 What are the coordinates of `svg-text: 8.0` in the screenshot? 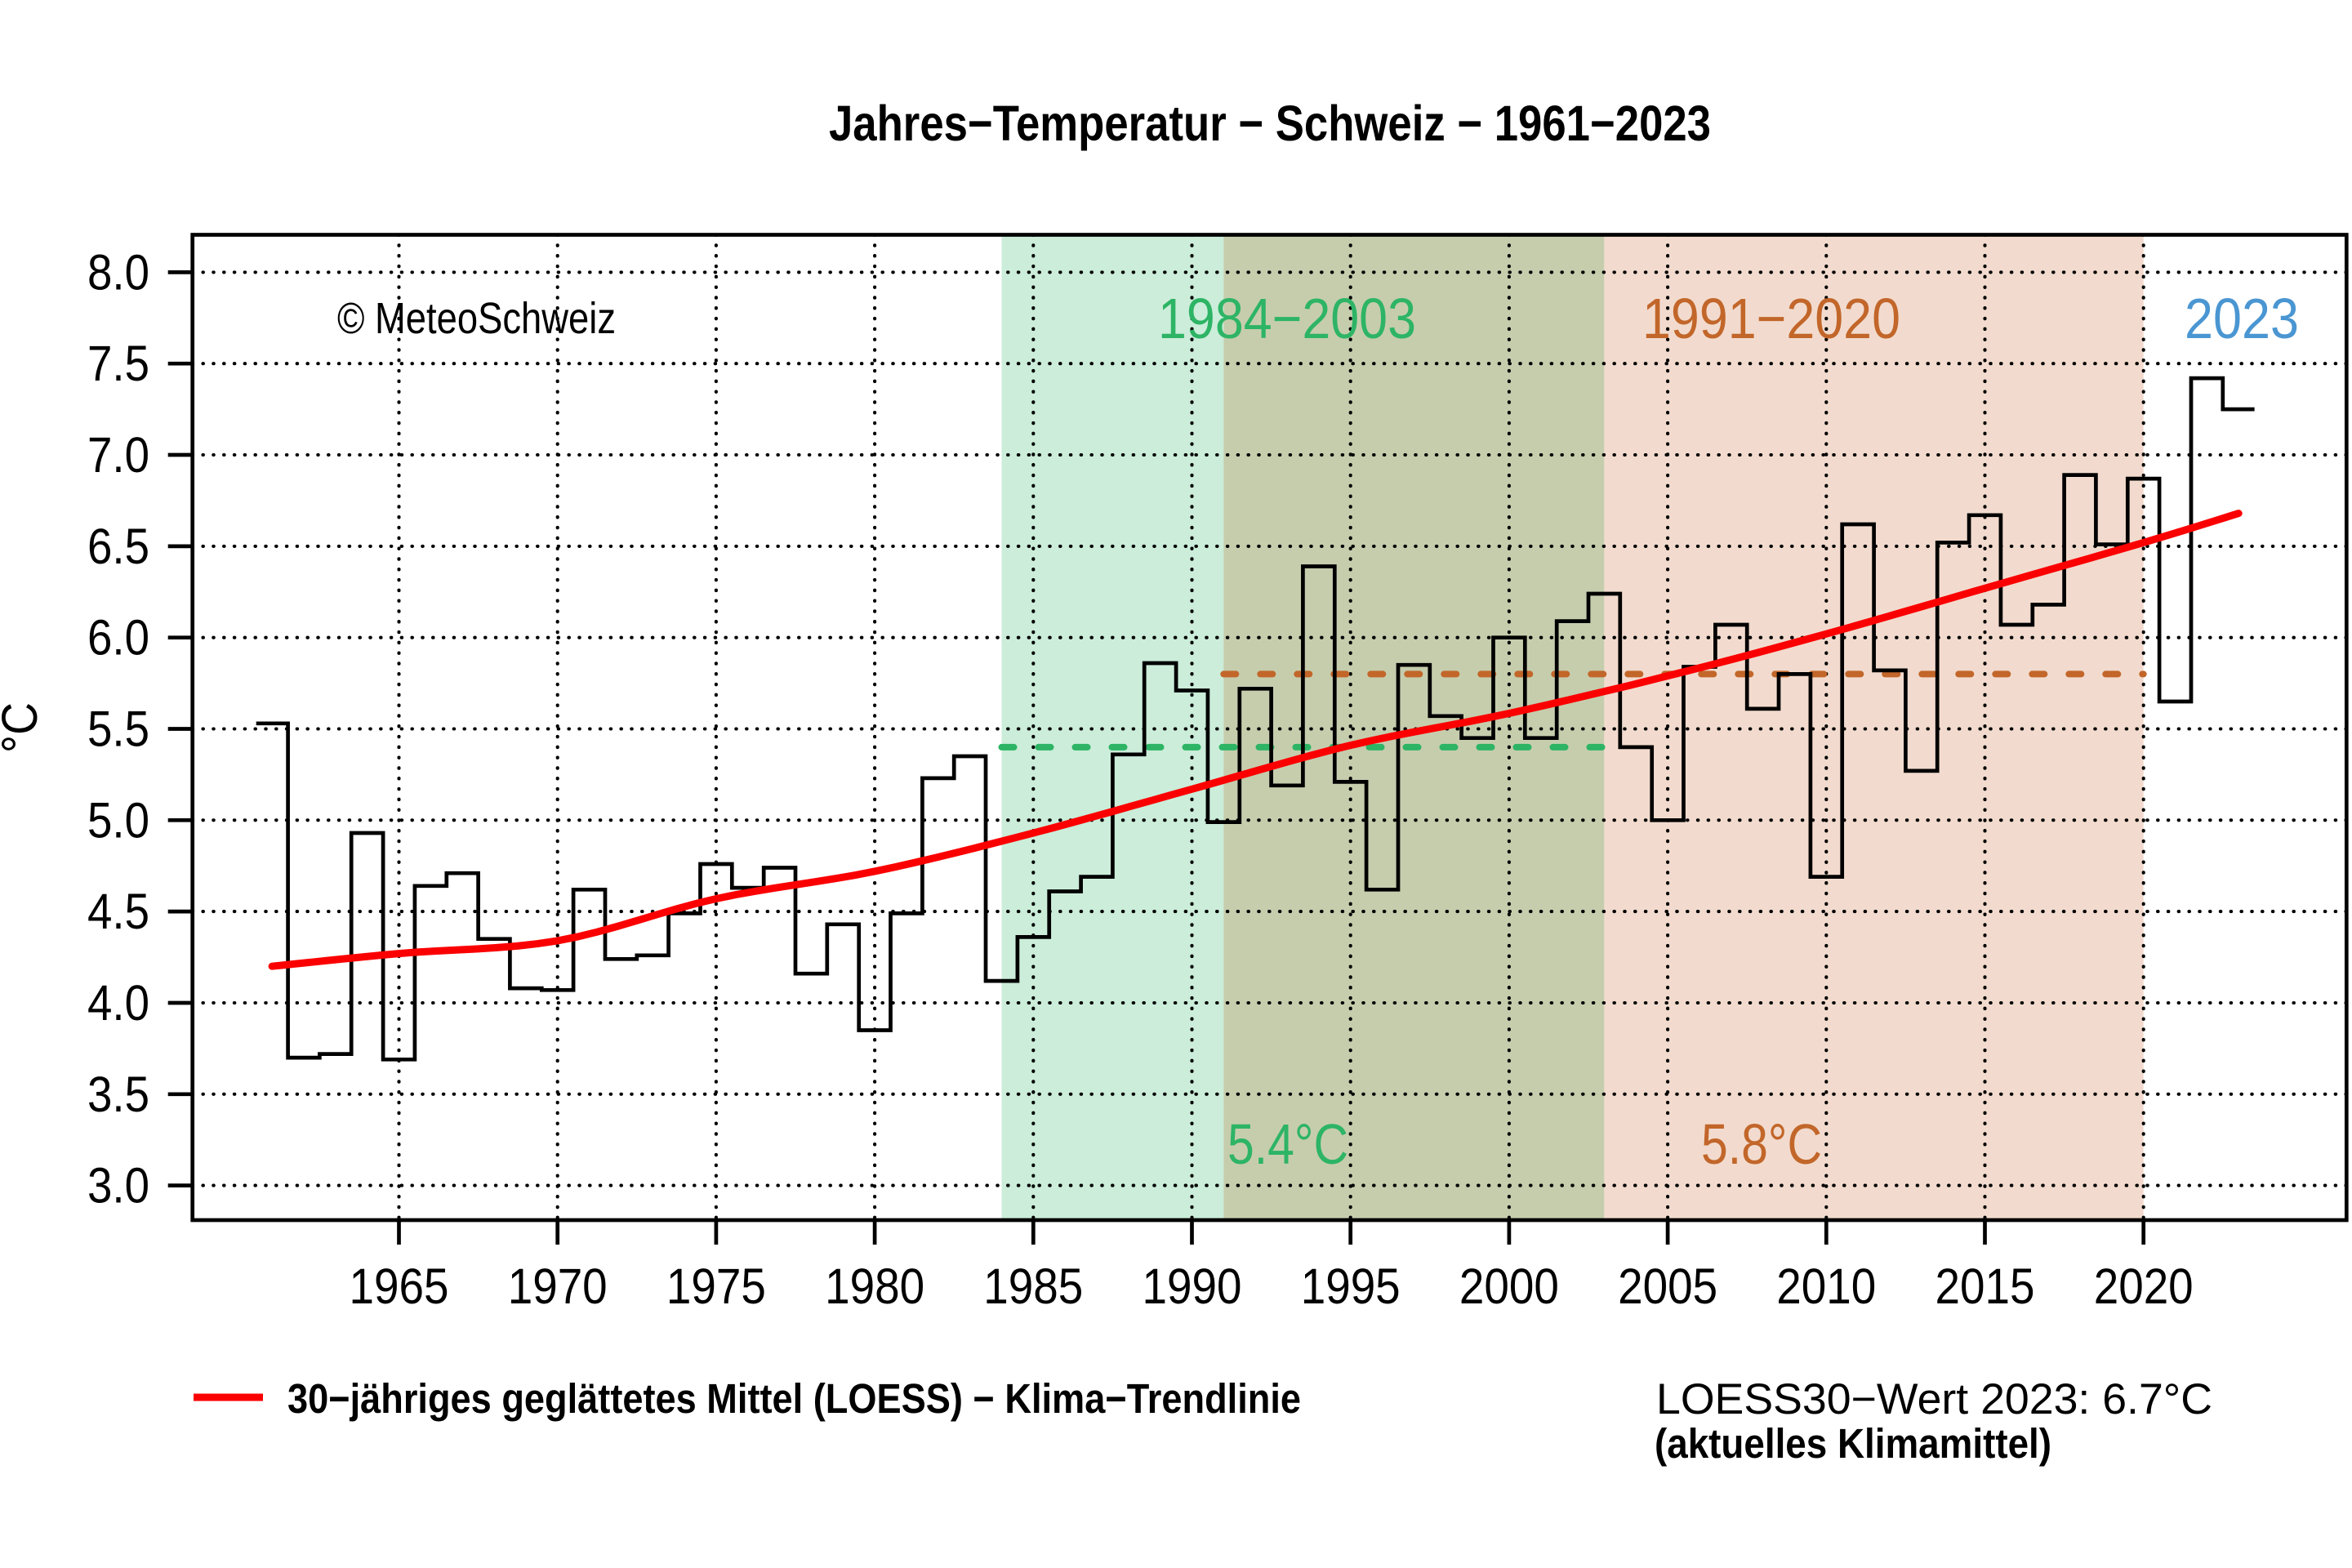 It's located at (118, 272).